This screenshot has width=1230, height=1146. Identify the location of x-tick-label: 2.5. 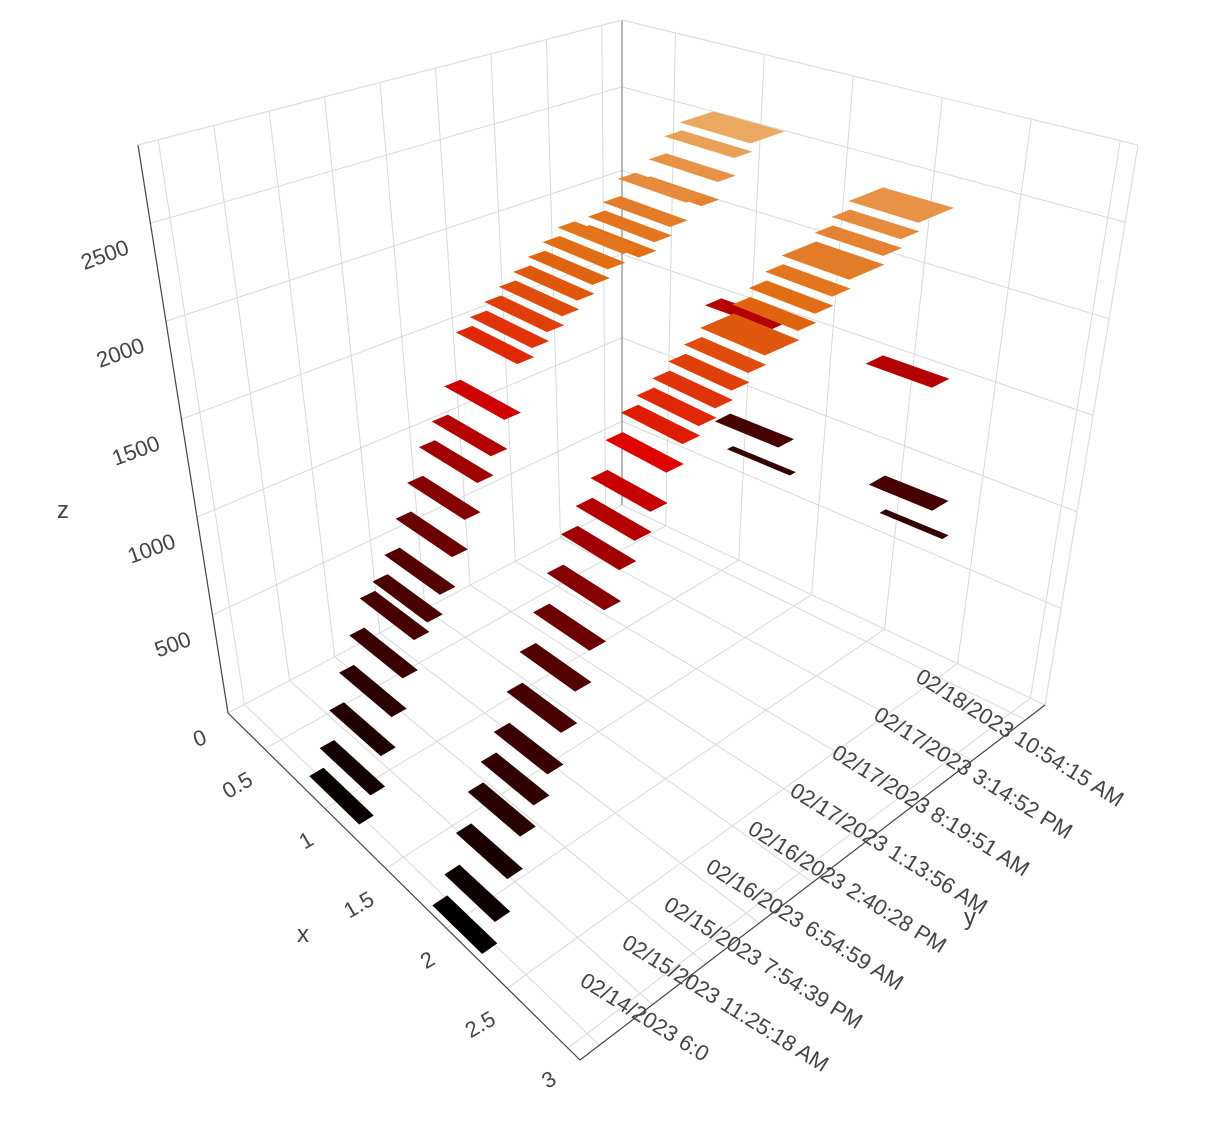
(480, 1024).